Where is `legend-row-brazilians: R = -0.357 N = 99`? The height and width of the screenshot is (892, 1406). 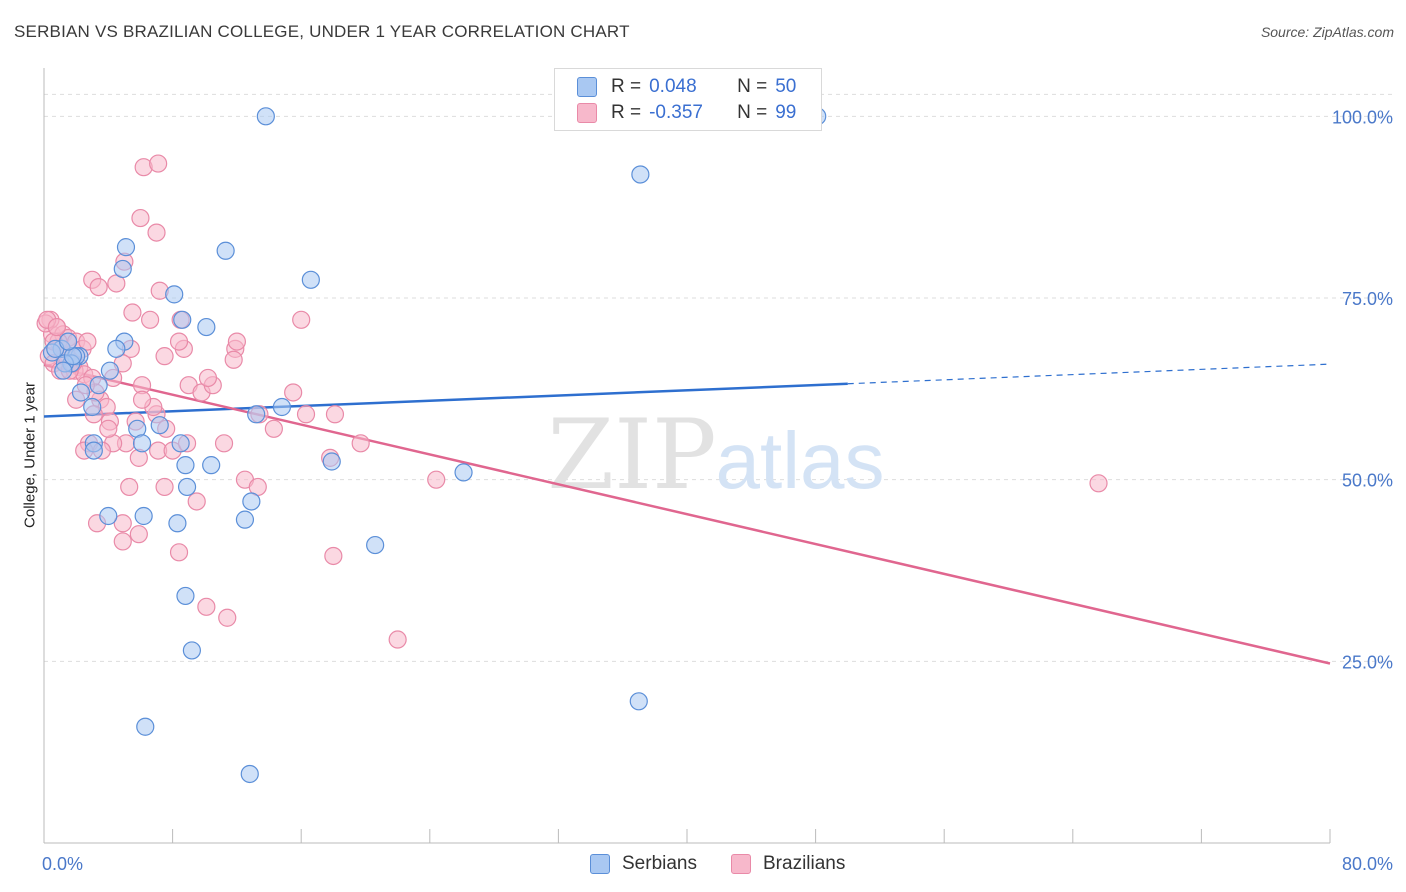
legend-row-brazilians: R = -0.357 N = 99 is located at coordinates (686, 113).